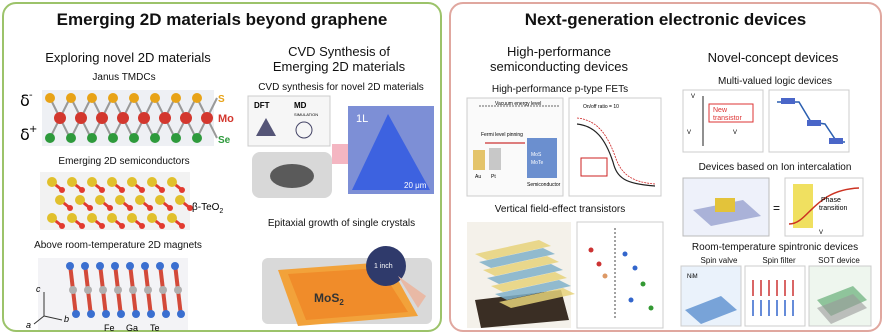  Describe the element at coordinates (537, 163) in the screenshot. I see `mote2-device-label: MoTe` at that location.